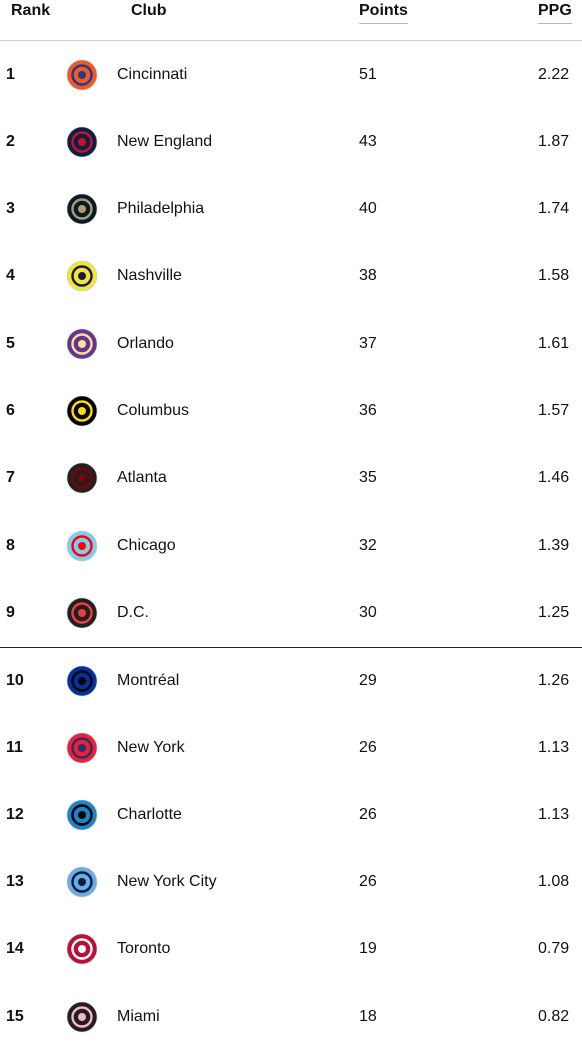 The width and height of the screenshot is (582, 1050). I want to click on club-name: Columbus, so click(153, 410).